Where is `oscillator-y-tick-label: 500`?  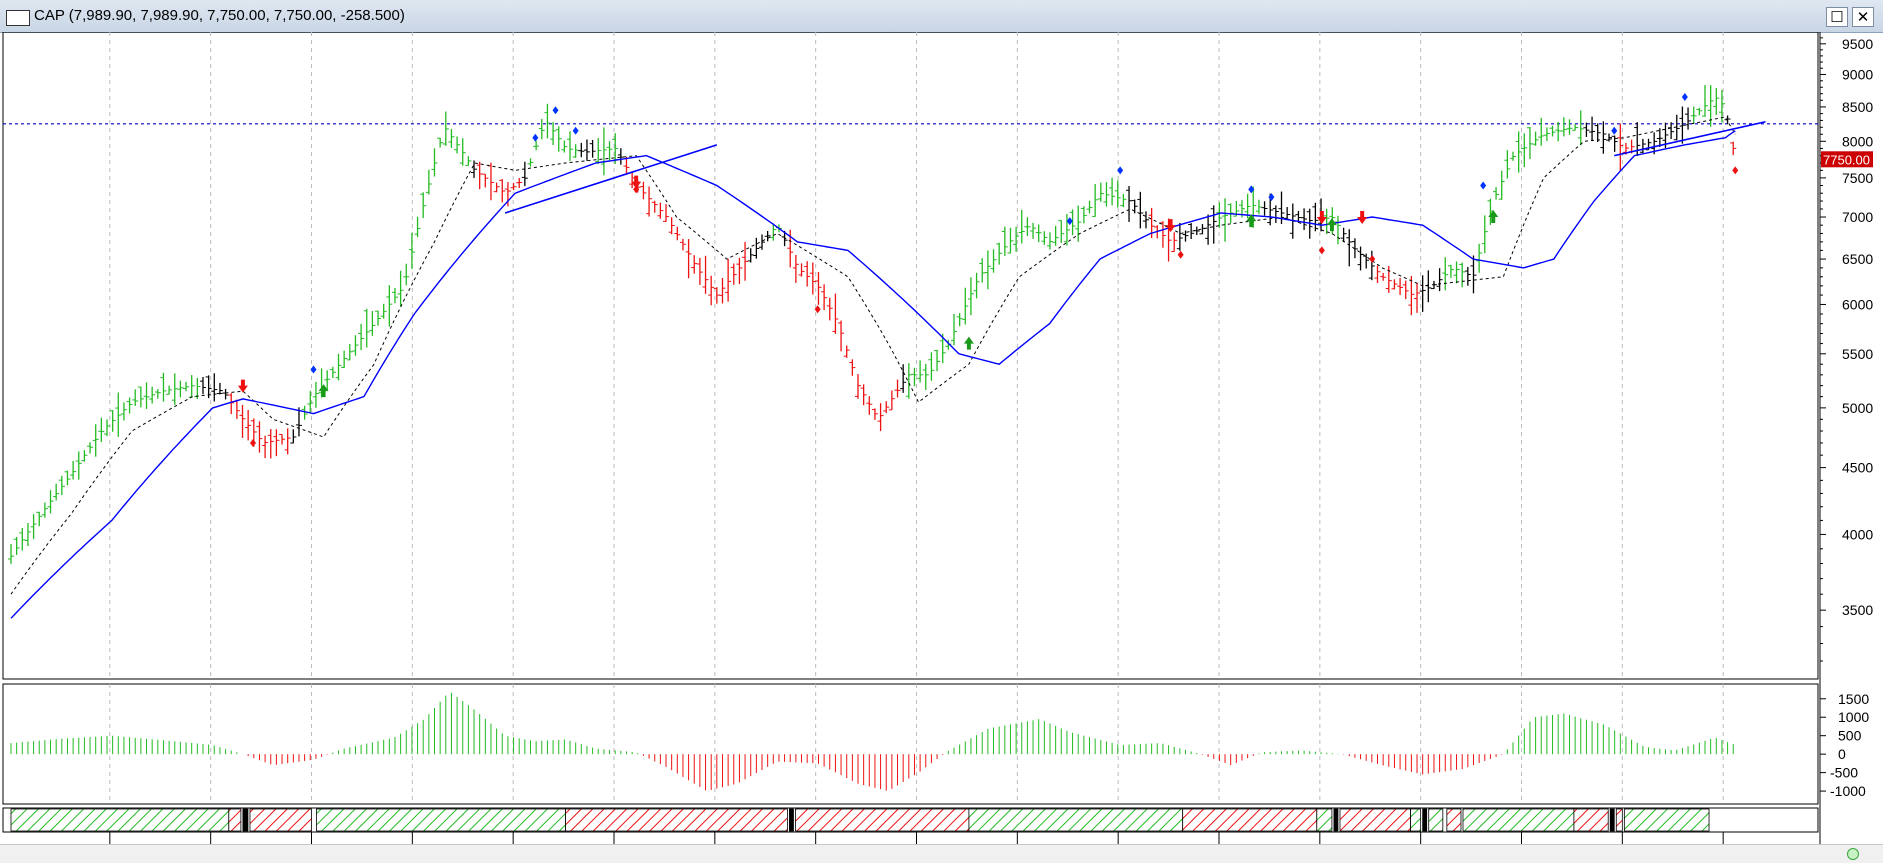 oscillator-y-tick-label: 500 is located at coordinates (1850, 736).